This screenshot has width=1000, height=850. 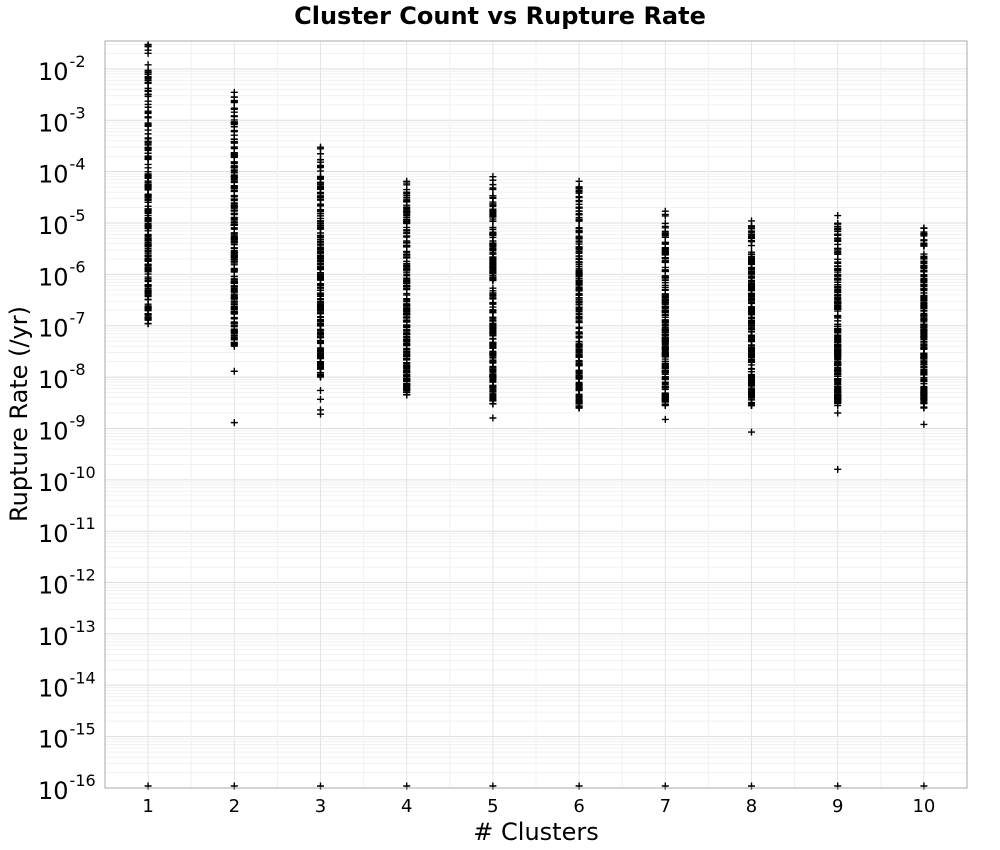 What do you see at coordinates (67, 634) in the screenshot?
I see `y-tick-label: 10⁻¹³` at bounding box center [67, 634].